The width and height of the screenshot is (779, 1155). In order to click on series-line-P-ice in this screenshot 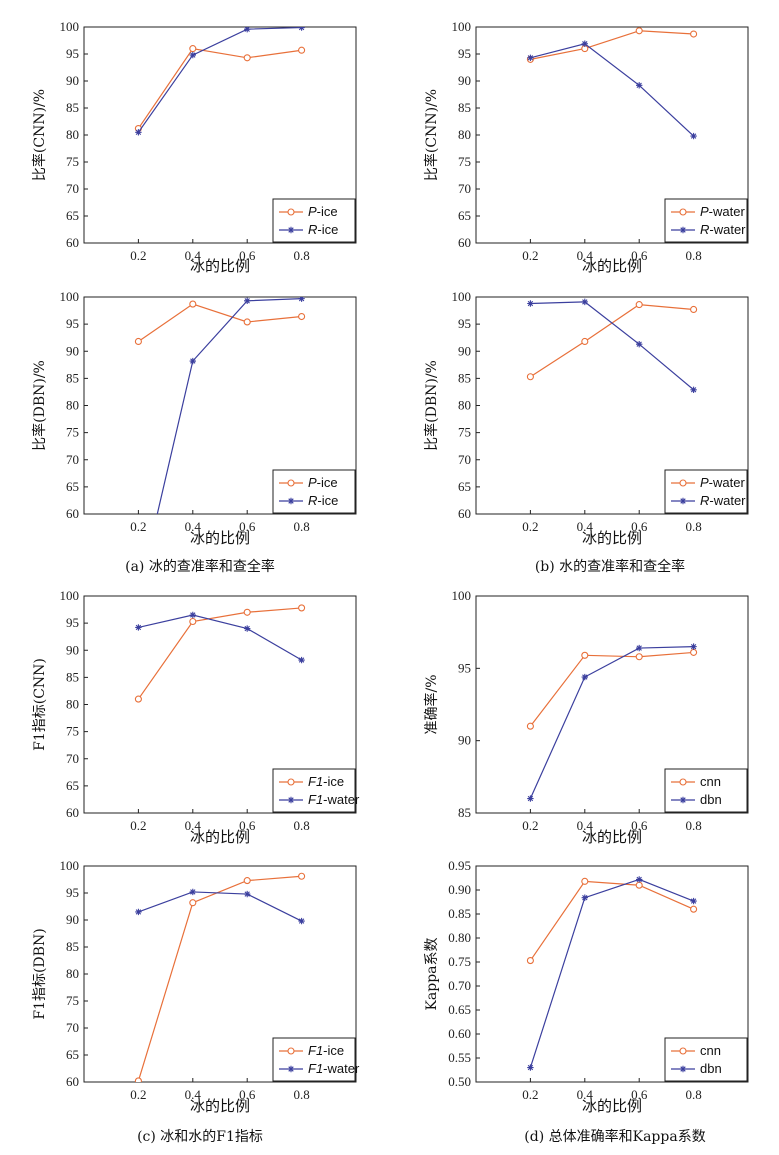, I will do `click(220, 322)`.